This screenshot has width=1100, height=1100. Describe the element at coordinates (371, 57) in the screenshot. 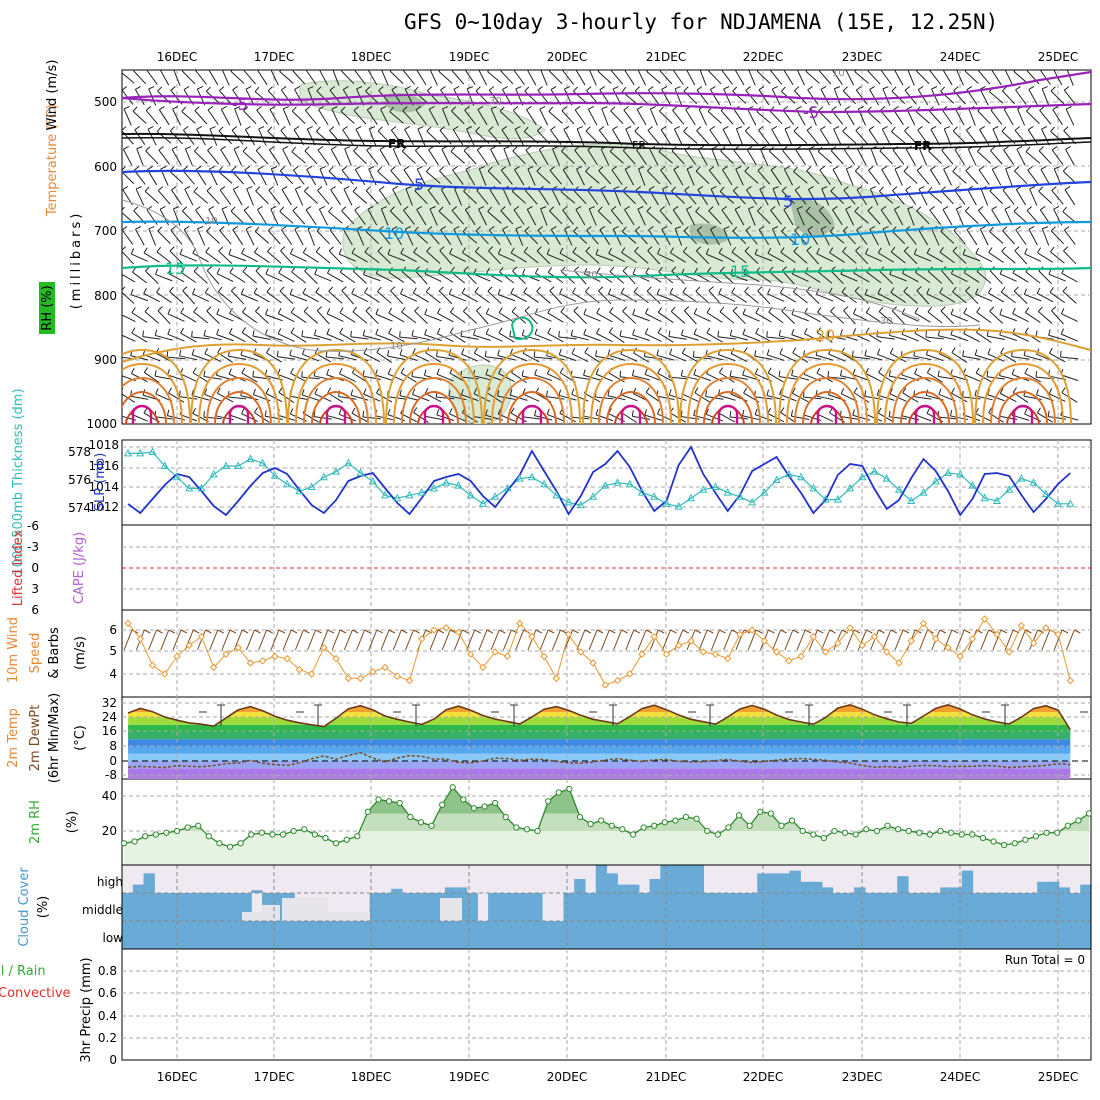

I see `day-label-top: 18DEC` at that location.